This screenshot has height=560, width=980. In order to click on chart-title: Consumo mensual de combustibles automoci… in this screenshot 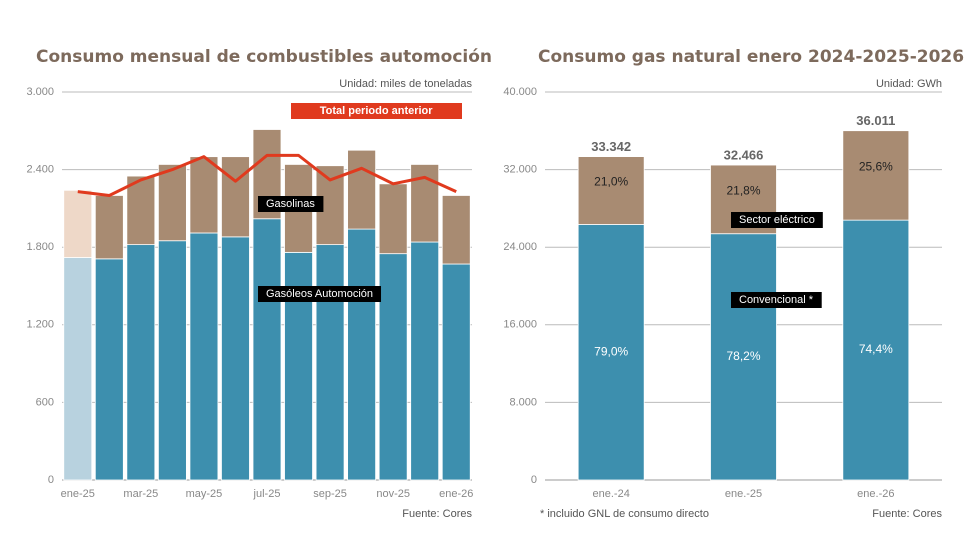, I will do `click(264, 57)`.